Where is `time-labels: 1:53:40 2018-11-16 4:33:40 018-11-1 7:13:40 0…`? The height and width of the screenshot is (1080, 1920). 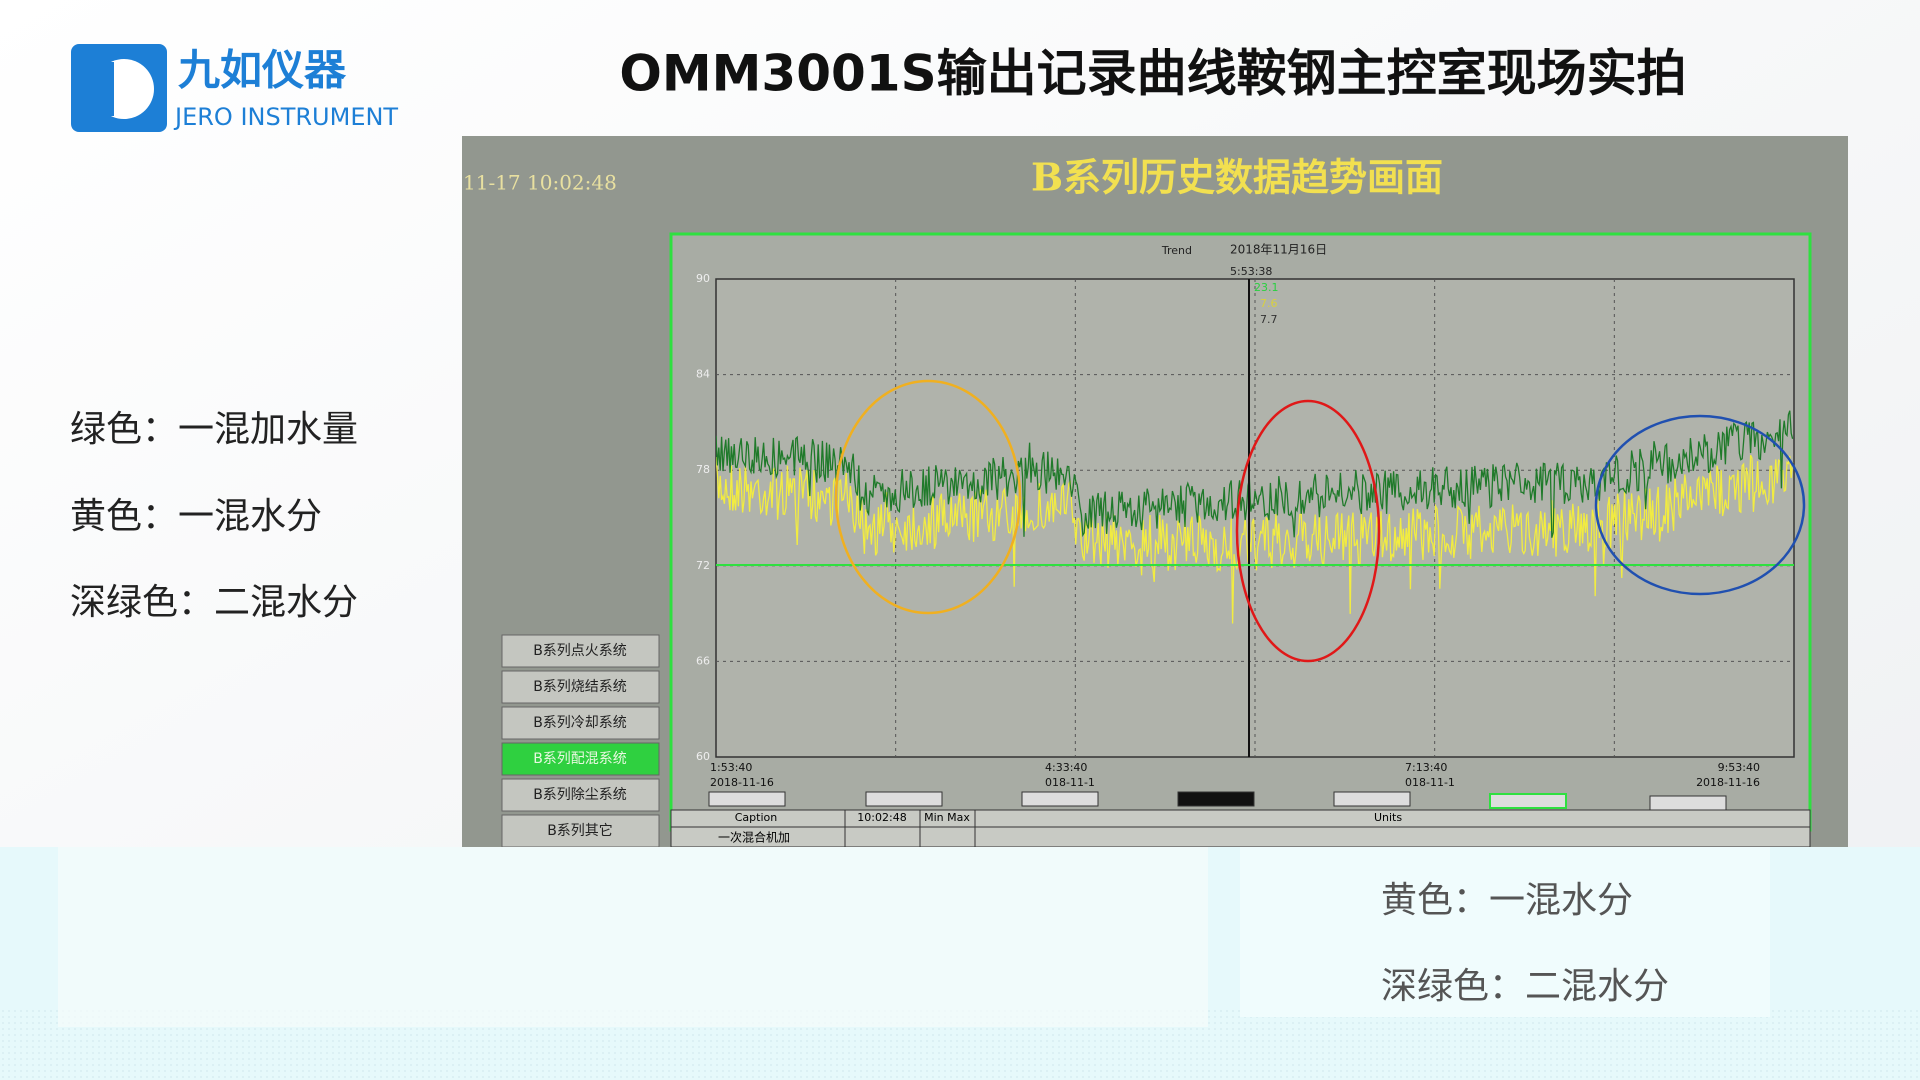 time-labels: 1:53:40 2018-11-16 4:33:40 018-11-1 7:13:40 0… is located at coordinates (1235, 775).